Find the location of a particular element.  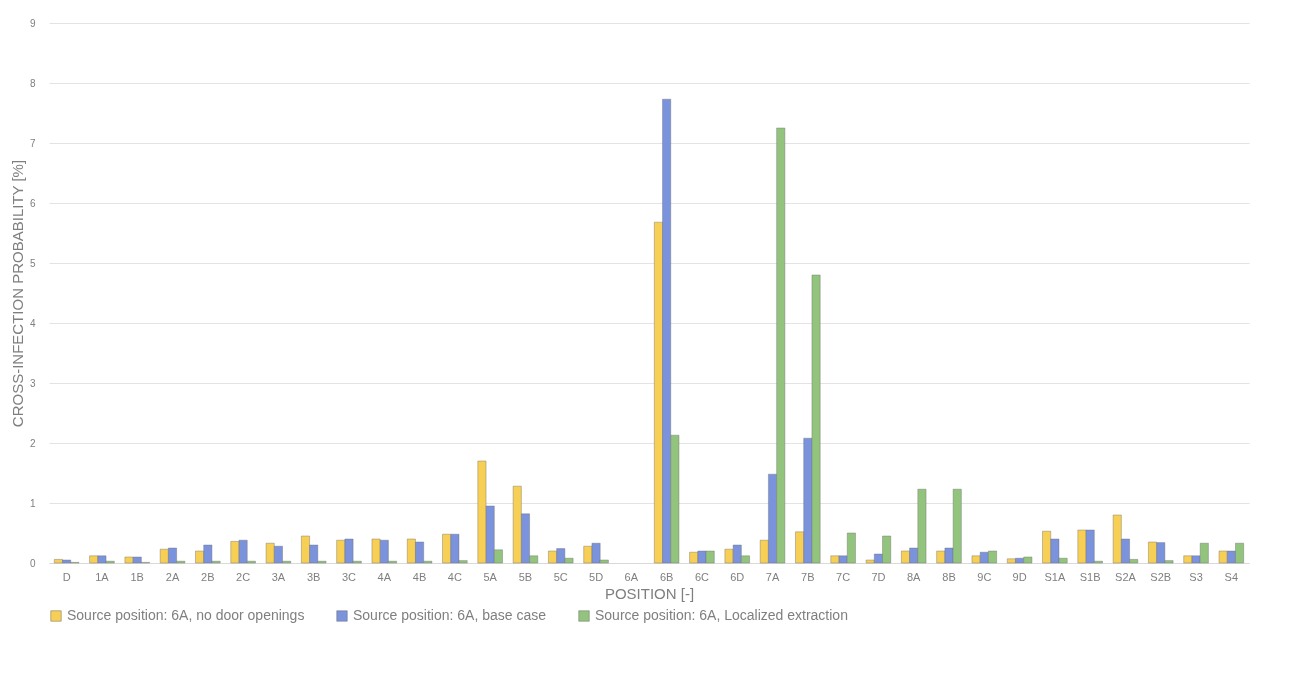

x-tick-label: D is located at coordinates (66, 576).